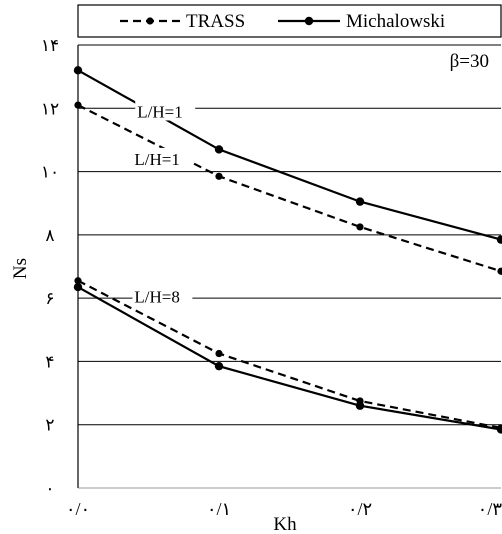 Image resolution: width=502 pixels, height=534 pixels. I want to click on y-tick-label: ۱۰, so click(50, 172).